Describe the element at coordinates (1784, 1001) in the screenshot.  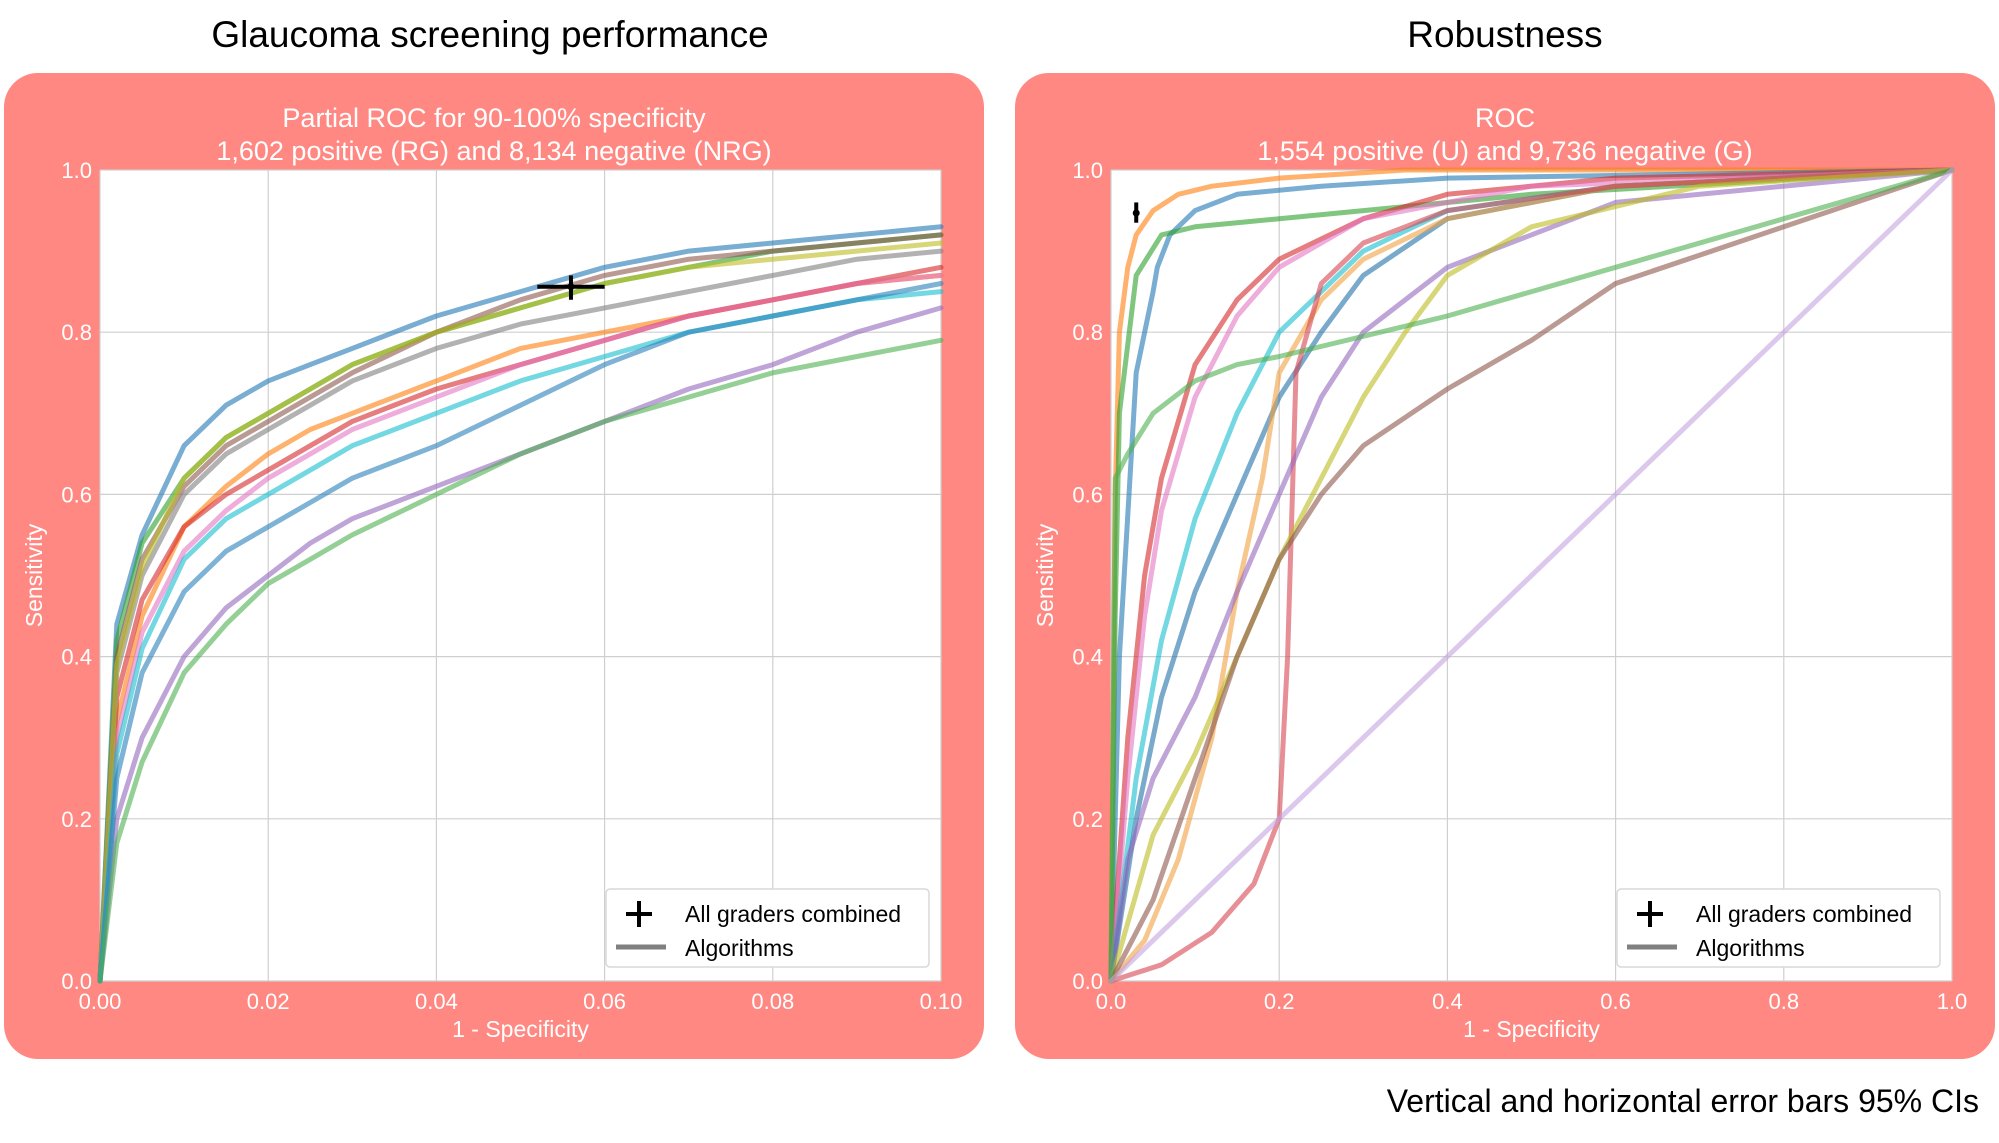
I see `x-tick-label: 0.8` at that location.